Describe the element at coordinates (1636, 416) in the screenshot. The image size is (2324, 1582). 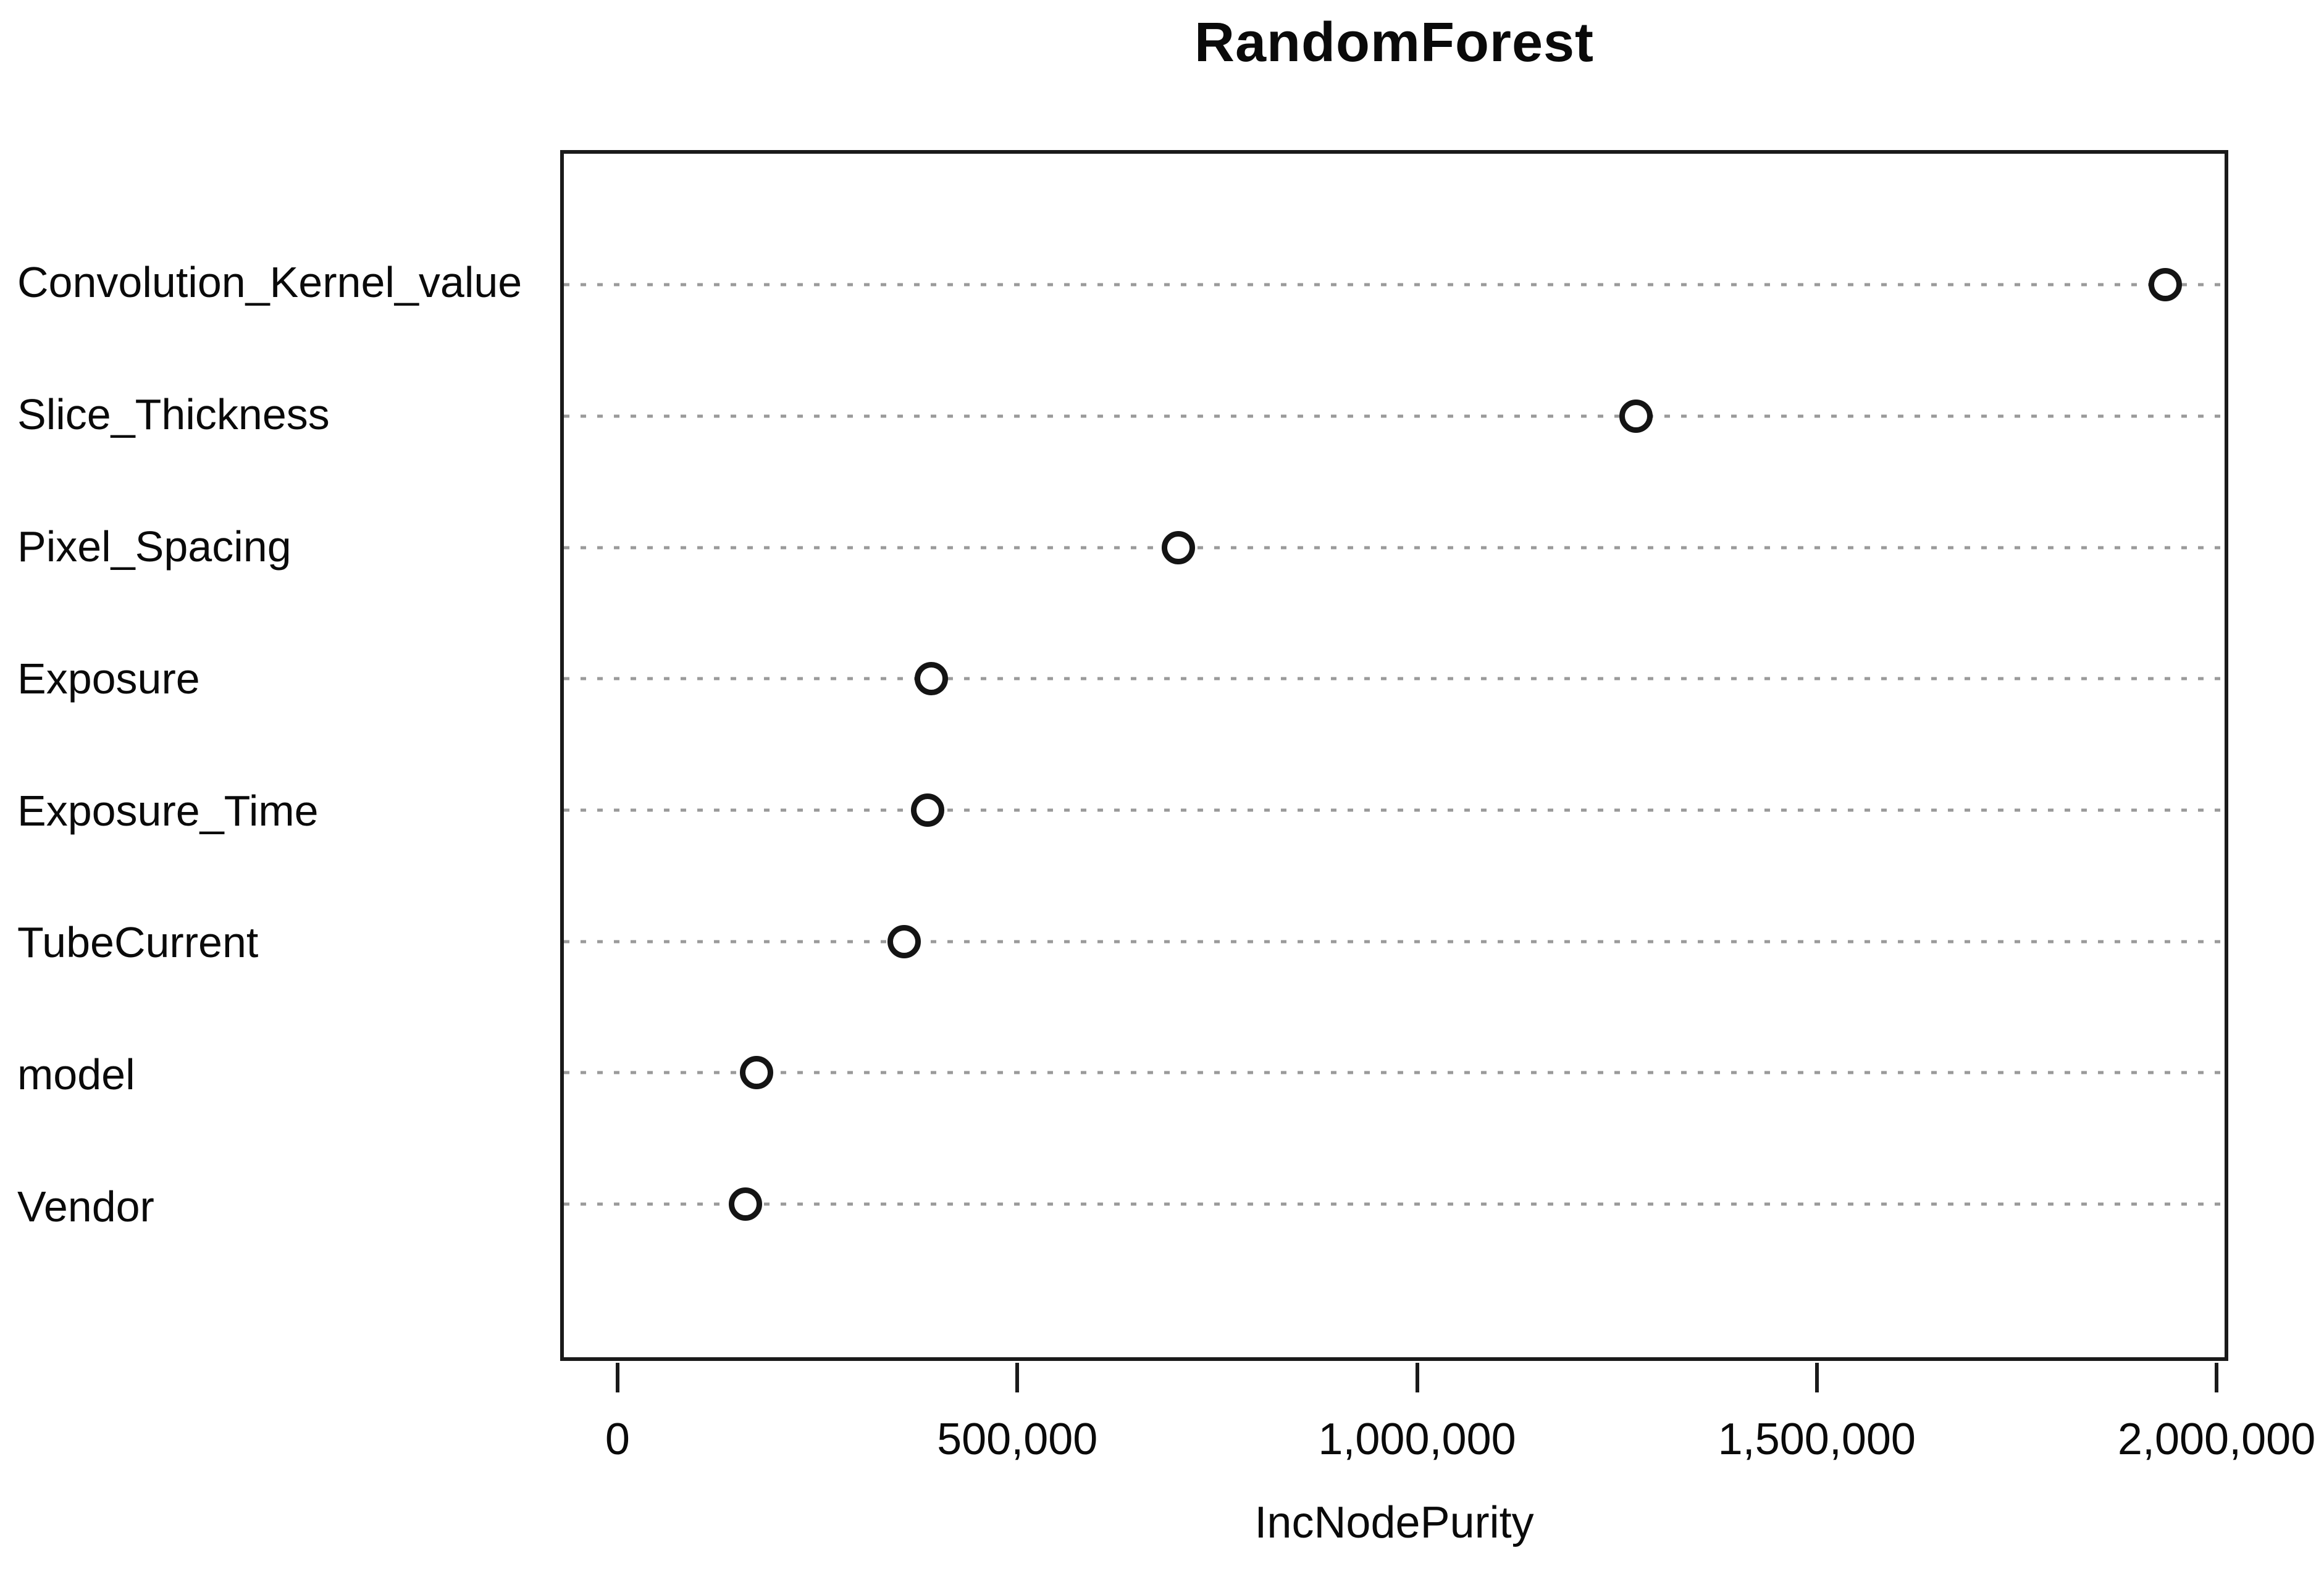
I see `data-point-Slice_Thickness` at that location.